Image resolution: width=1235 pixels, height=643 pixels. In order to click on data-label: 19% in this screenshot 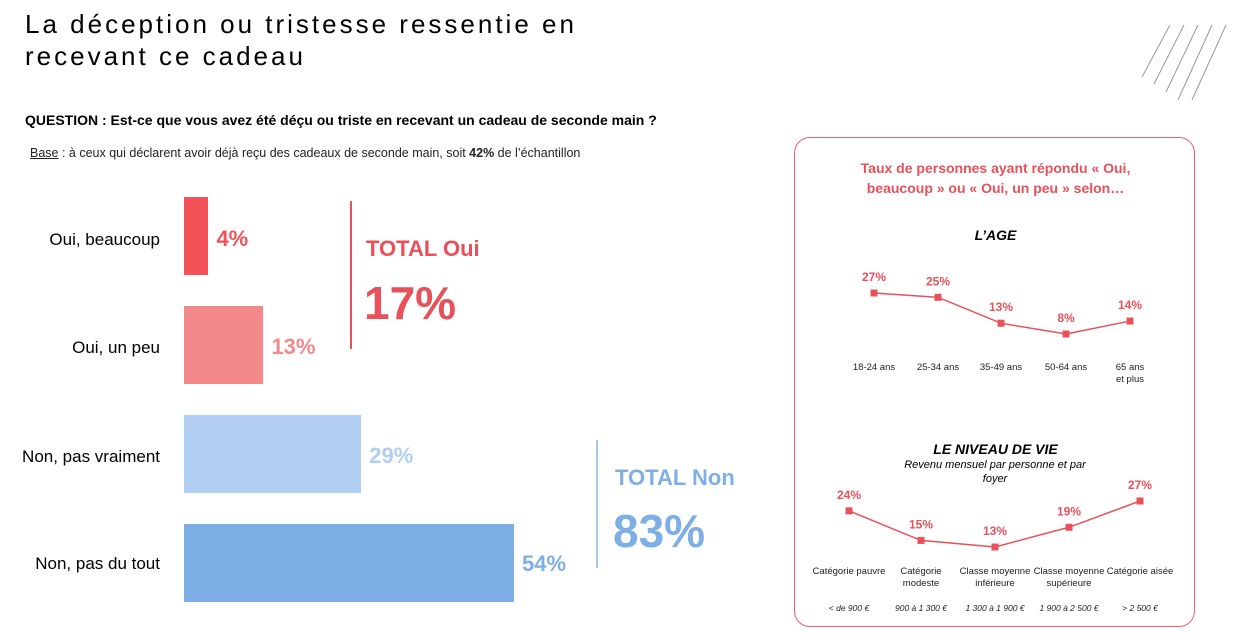, I will do `click(1069, 511)`.